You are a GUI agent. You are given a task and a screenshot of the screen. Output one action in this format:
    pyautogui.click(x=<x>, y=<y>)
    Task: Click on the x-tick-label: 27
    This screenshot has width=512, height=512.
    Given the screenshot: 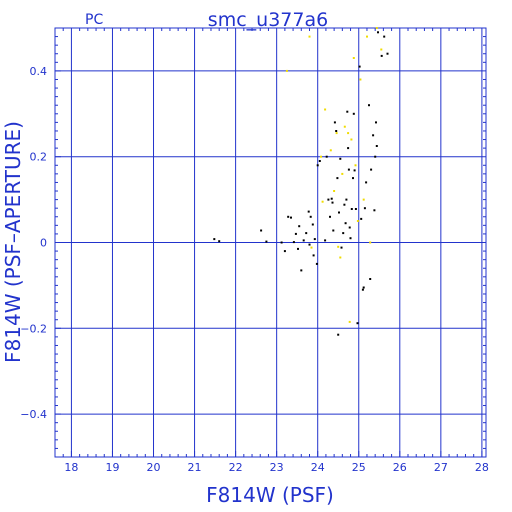 What is the action you would take?
    pyautogui.click(x=441, y=467)
    